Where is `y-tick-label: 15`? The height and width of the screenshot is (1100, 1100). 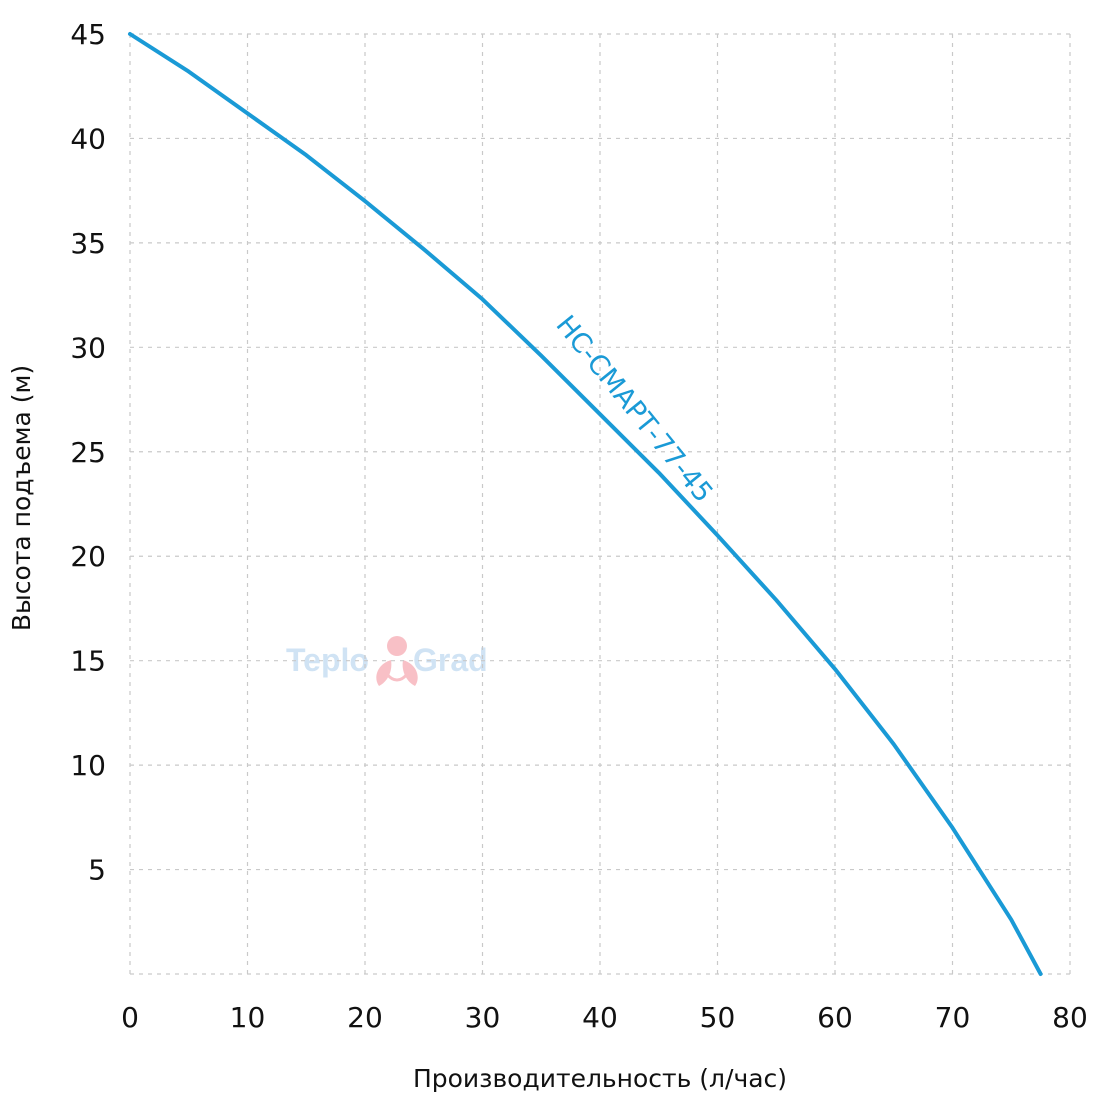
y-tick-label: 15 is located at coordinates (88, 661).